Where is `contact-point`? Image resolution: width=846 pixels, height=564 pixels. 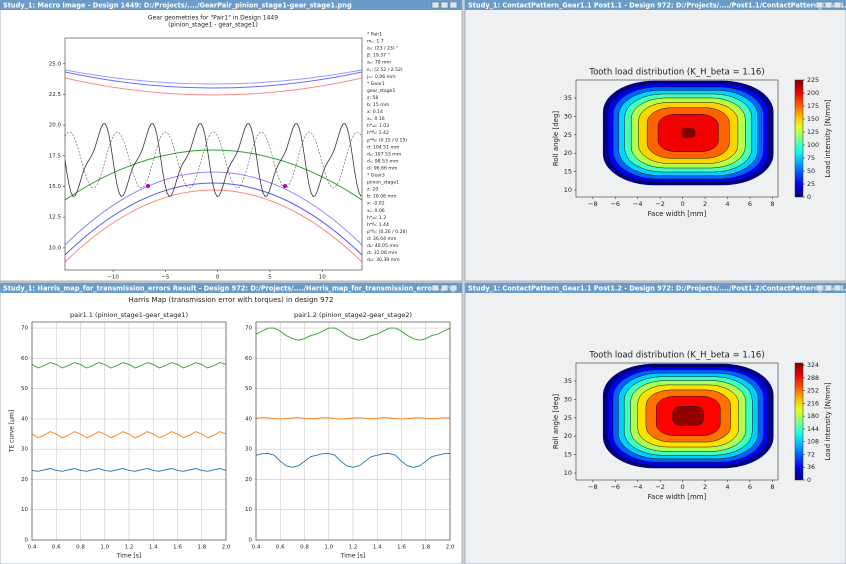
contact-point is located at coordinates (285, 186).